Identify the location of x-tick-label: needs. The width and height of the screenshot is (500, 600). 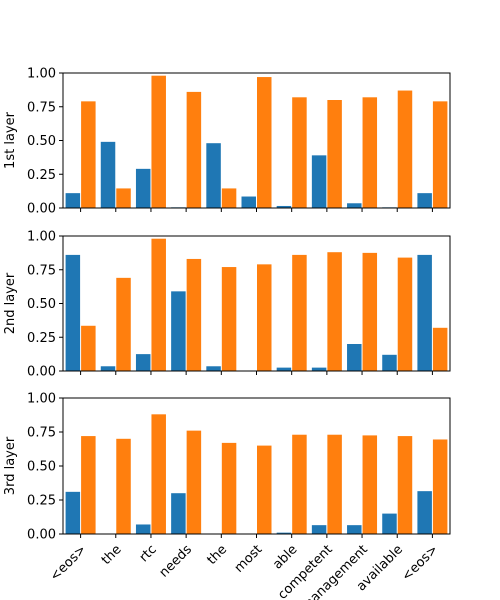
(176, 561).